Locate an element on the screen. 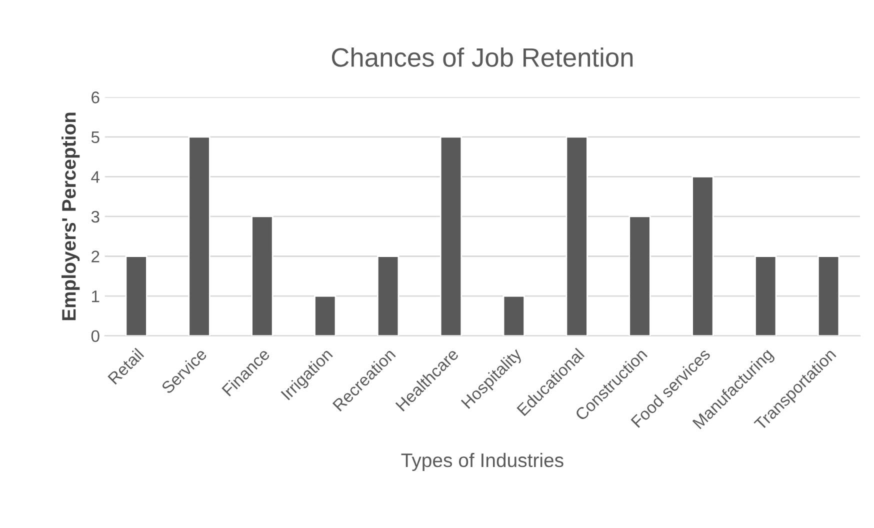 This screenshot has width=874, height=528. chart-title: Chances of Job Retention is located at coordinates (482, 57).